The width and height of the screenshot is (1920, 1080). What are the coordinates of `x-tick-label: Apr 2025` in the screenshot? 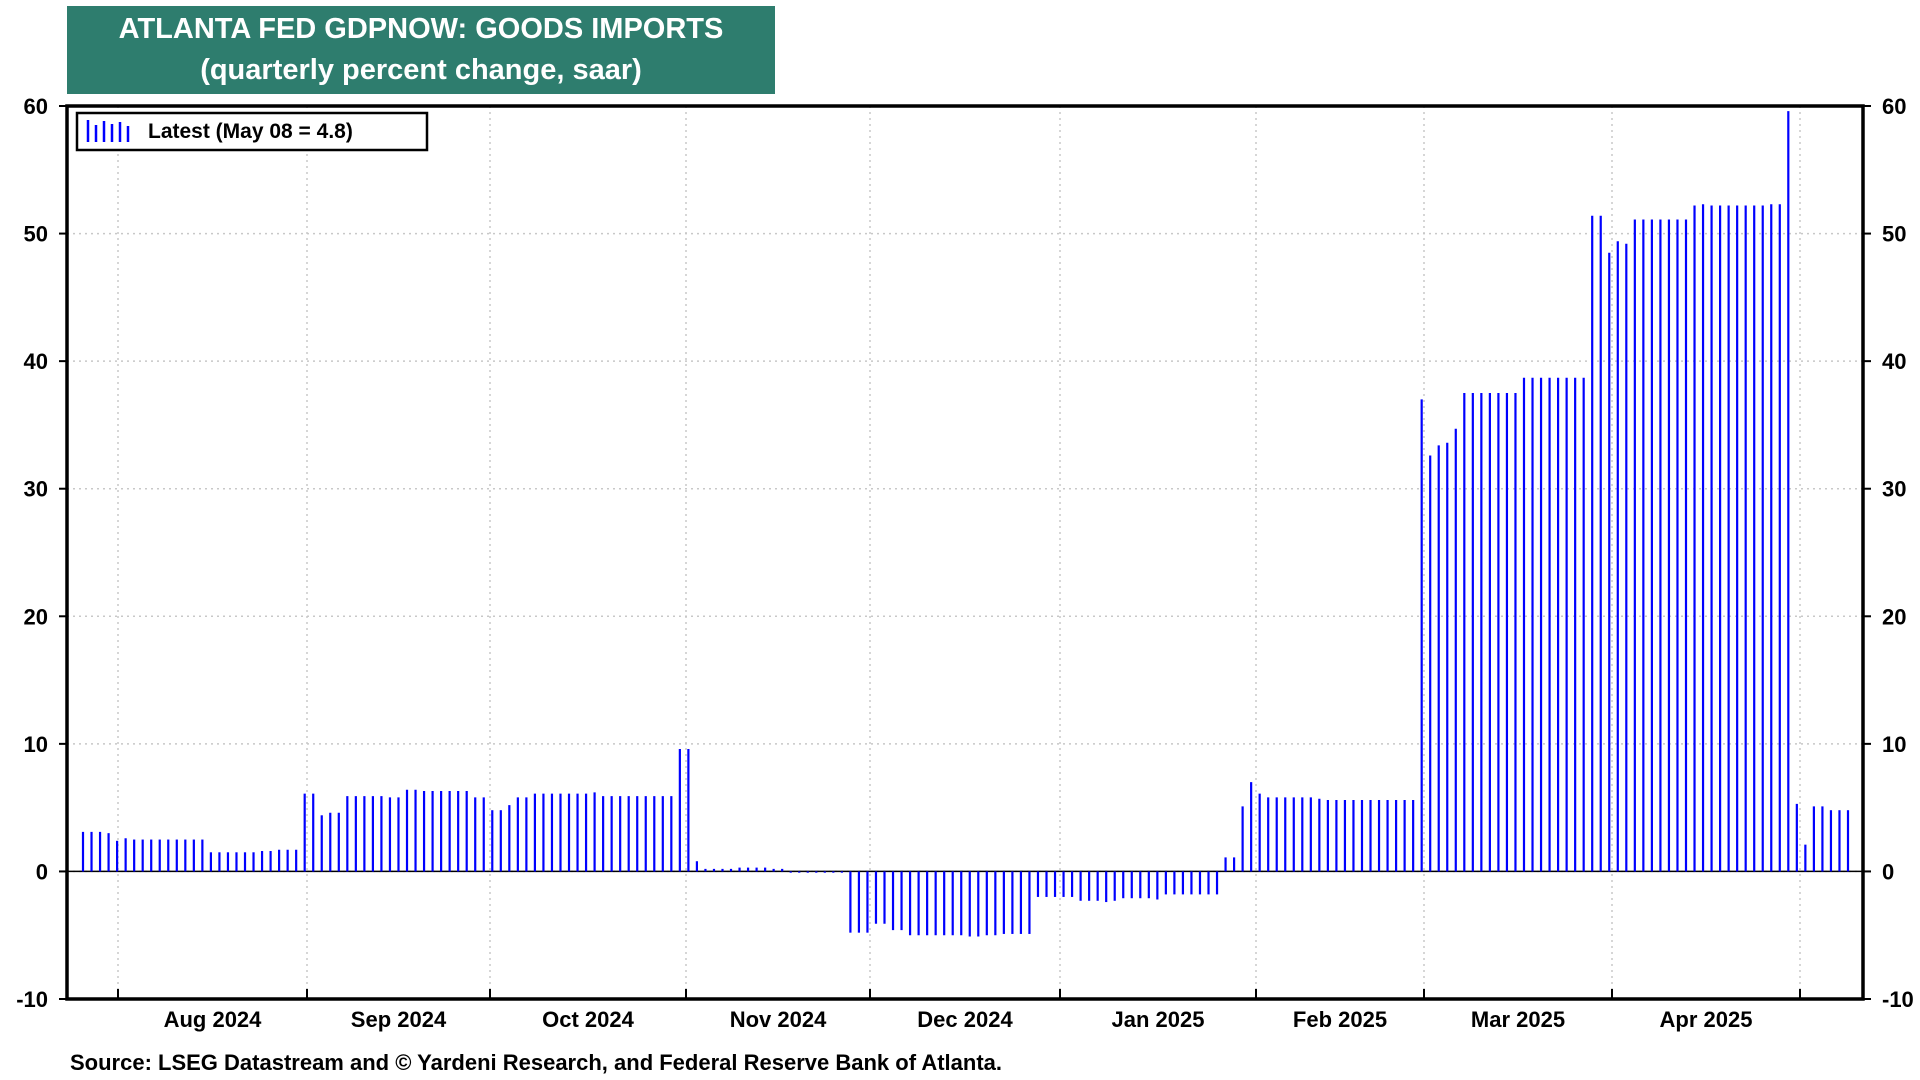 It's located at (1706, 1019).